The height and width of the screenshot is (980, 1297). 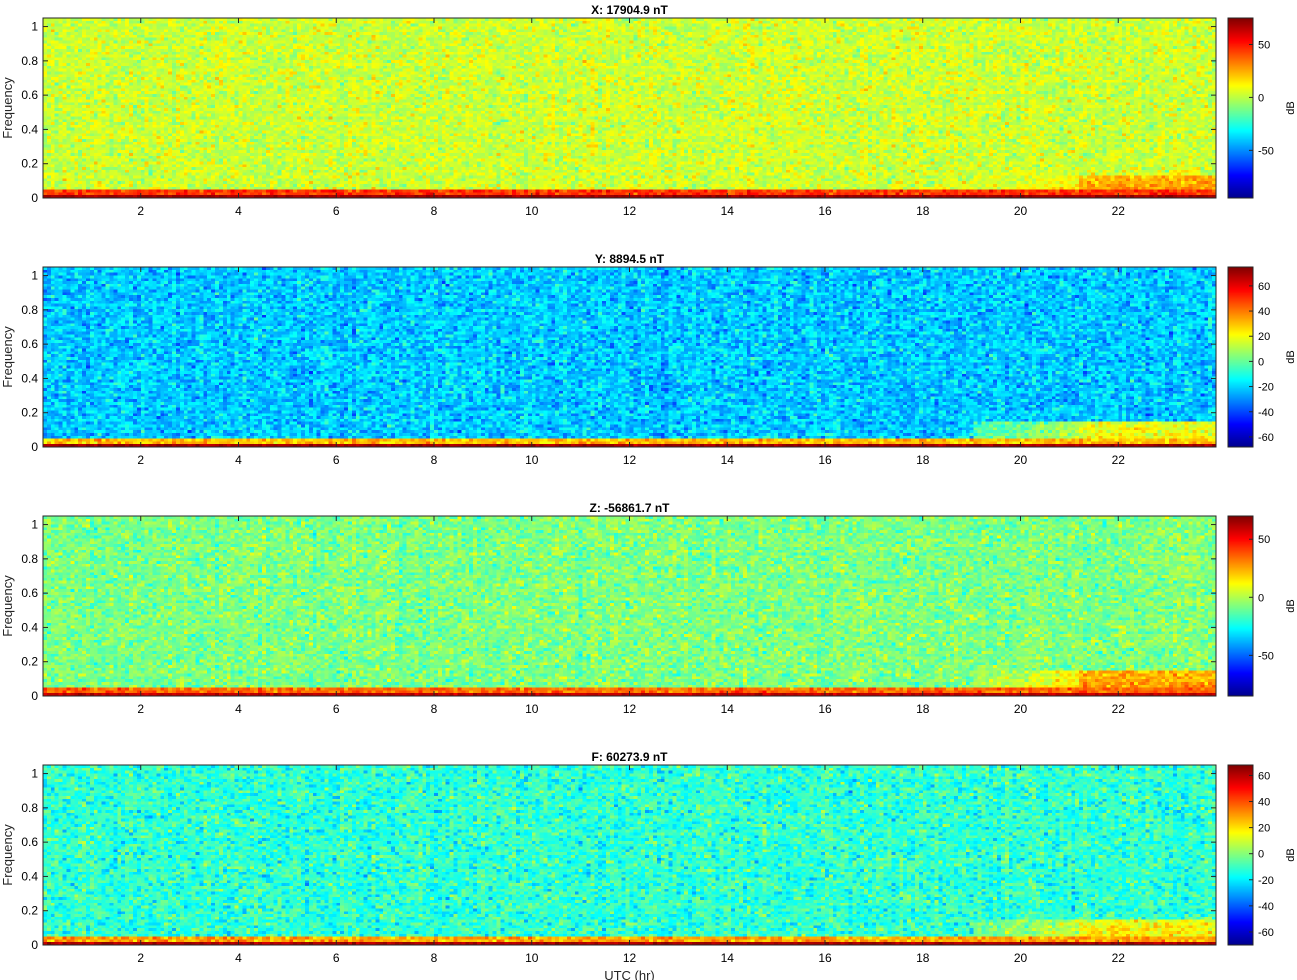 What do you see at coordinates (629, 757) in the screenshot?
I see `panel-title: F: 60273.9 nT` at bounding box center [629, 757].